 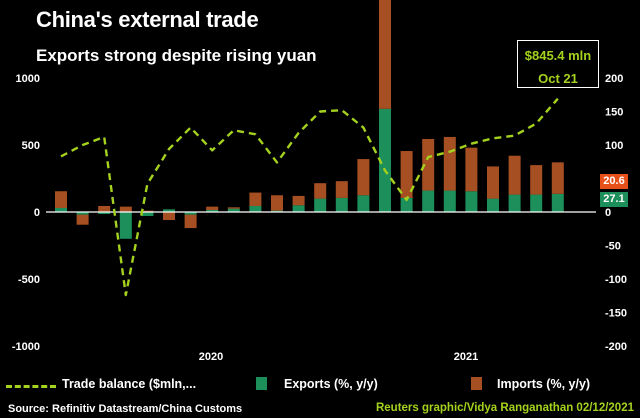 I want to click on legend-trade-balance-swatch, so click(x=31, y=386).